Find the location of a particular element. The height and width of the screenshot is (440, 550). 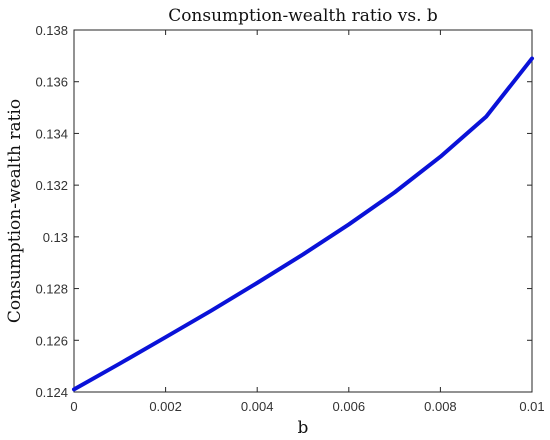

chart-title: Consumption-wealth ratio vs. b is located at coordinates (303, 16).